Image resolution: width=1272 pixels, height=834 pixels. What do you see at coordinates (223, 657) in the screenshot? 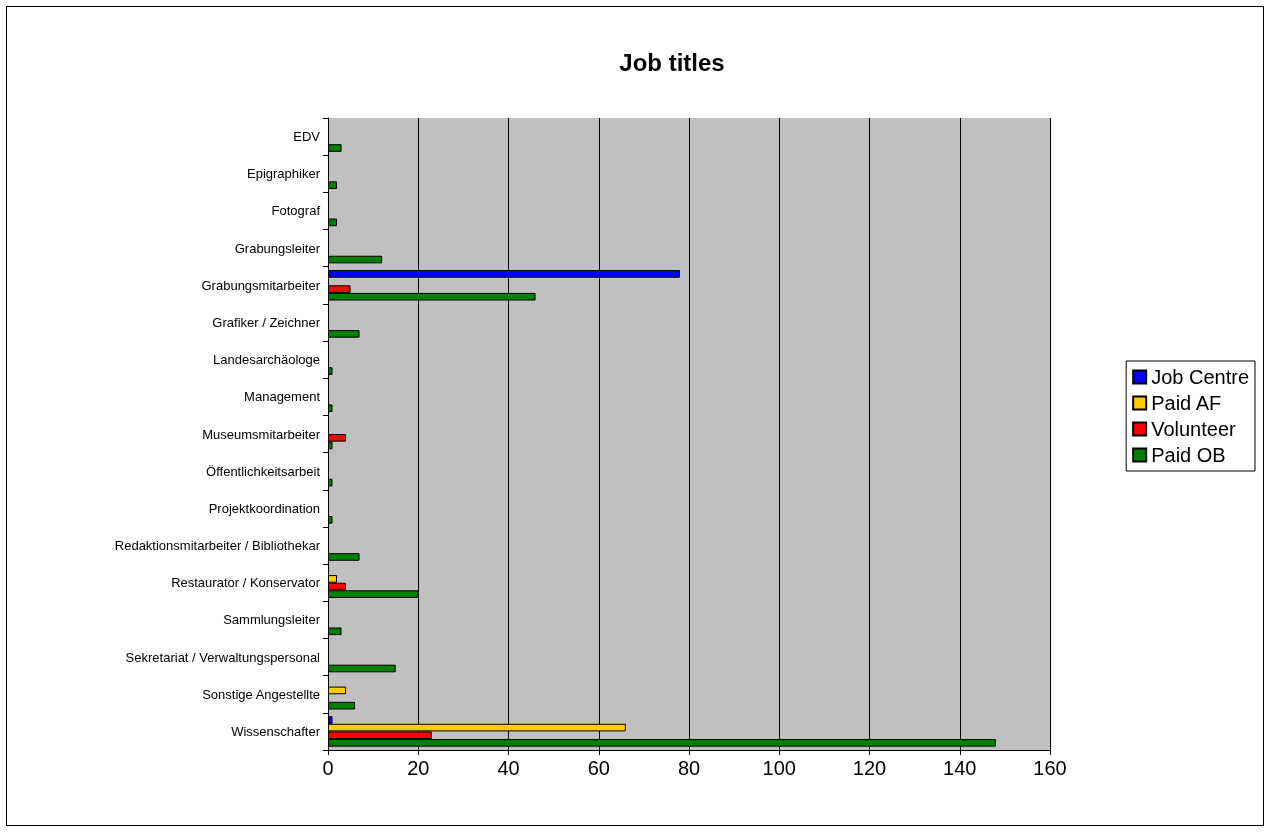
I see `y-tick-label: Sekretariat / Verwaltungspersonal` at bounding box center [223, 657].